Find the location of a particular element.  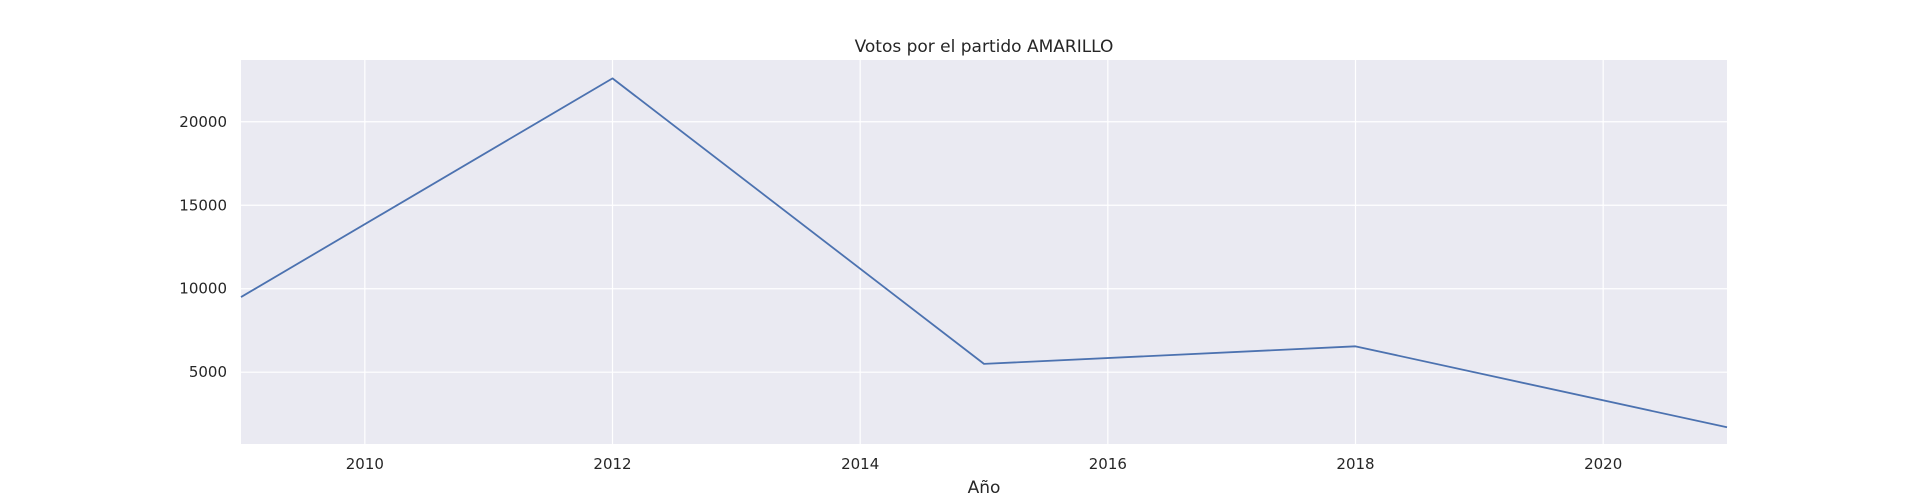

x-tick-label: 2012 is located at coordinates (612, 464).